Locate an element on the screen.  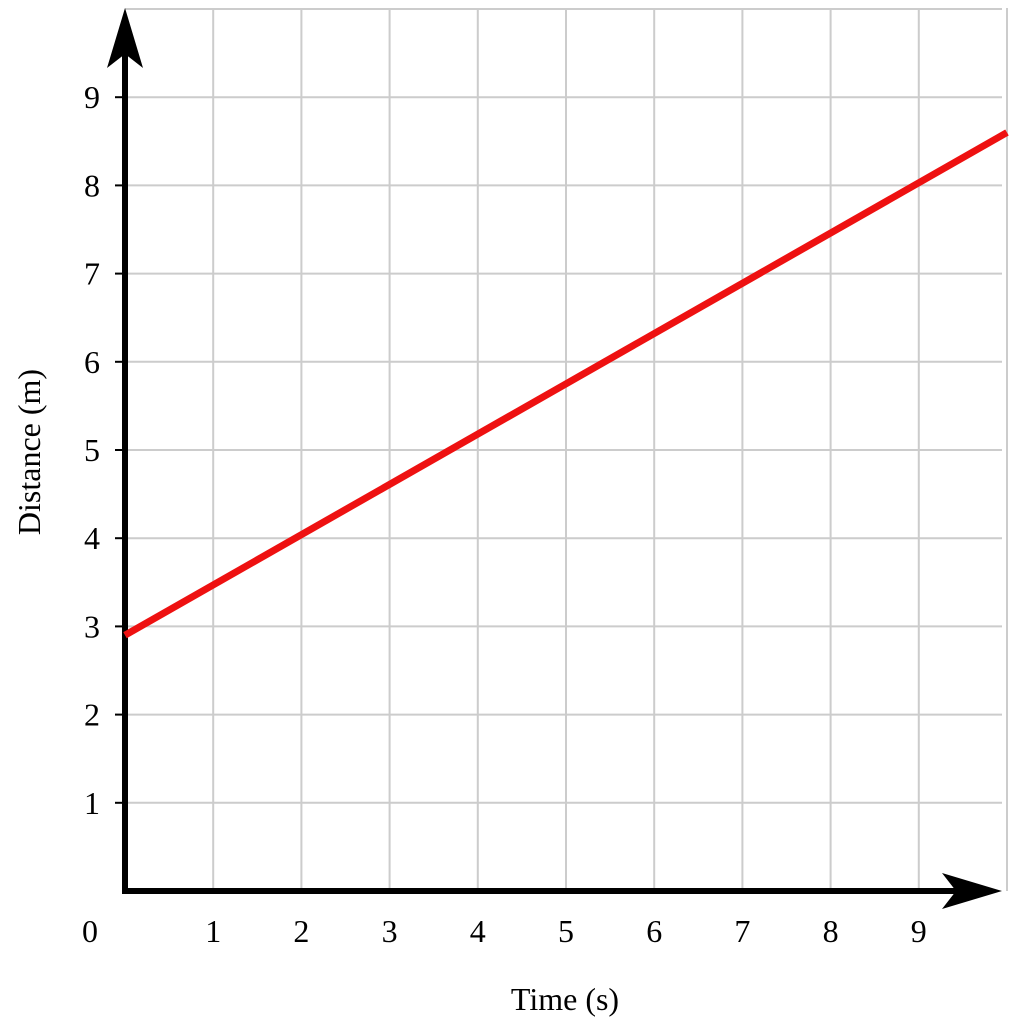
x-axis-title: Time (s) is located at coordinates (565, 999).